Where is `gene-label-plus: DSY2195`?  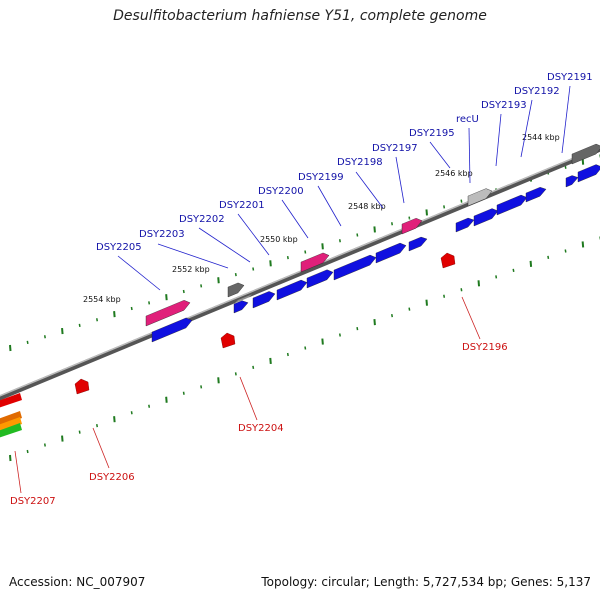 gene-label-plus: DSY2195 is located at coordinates (432, 133).